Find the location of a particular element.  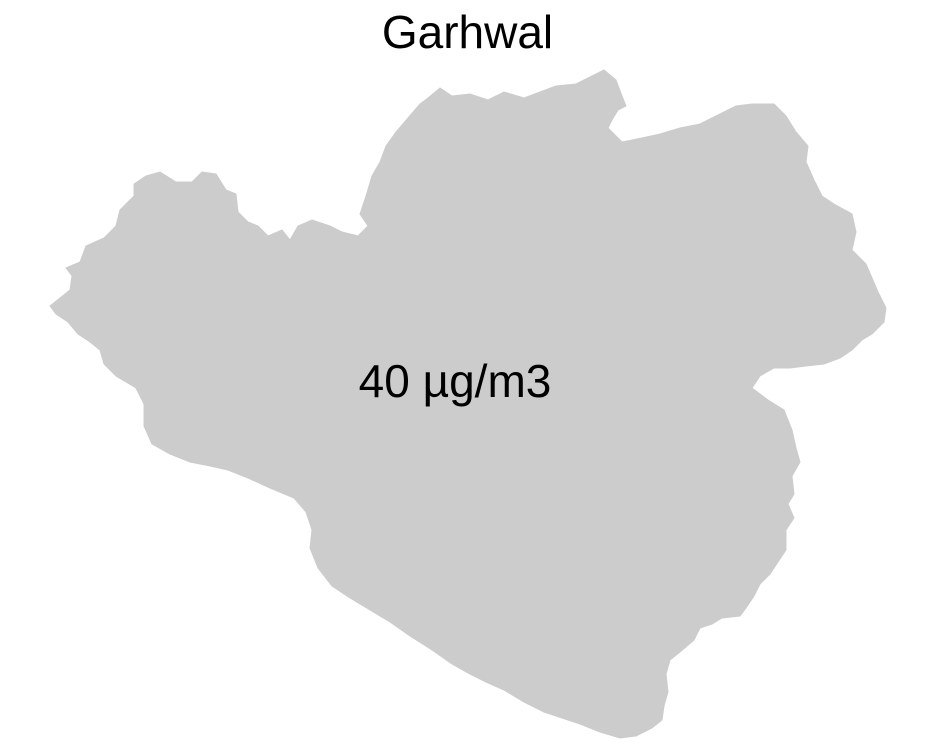

map-title: Garhwal is located at coordinates (467, 32).